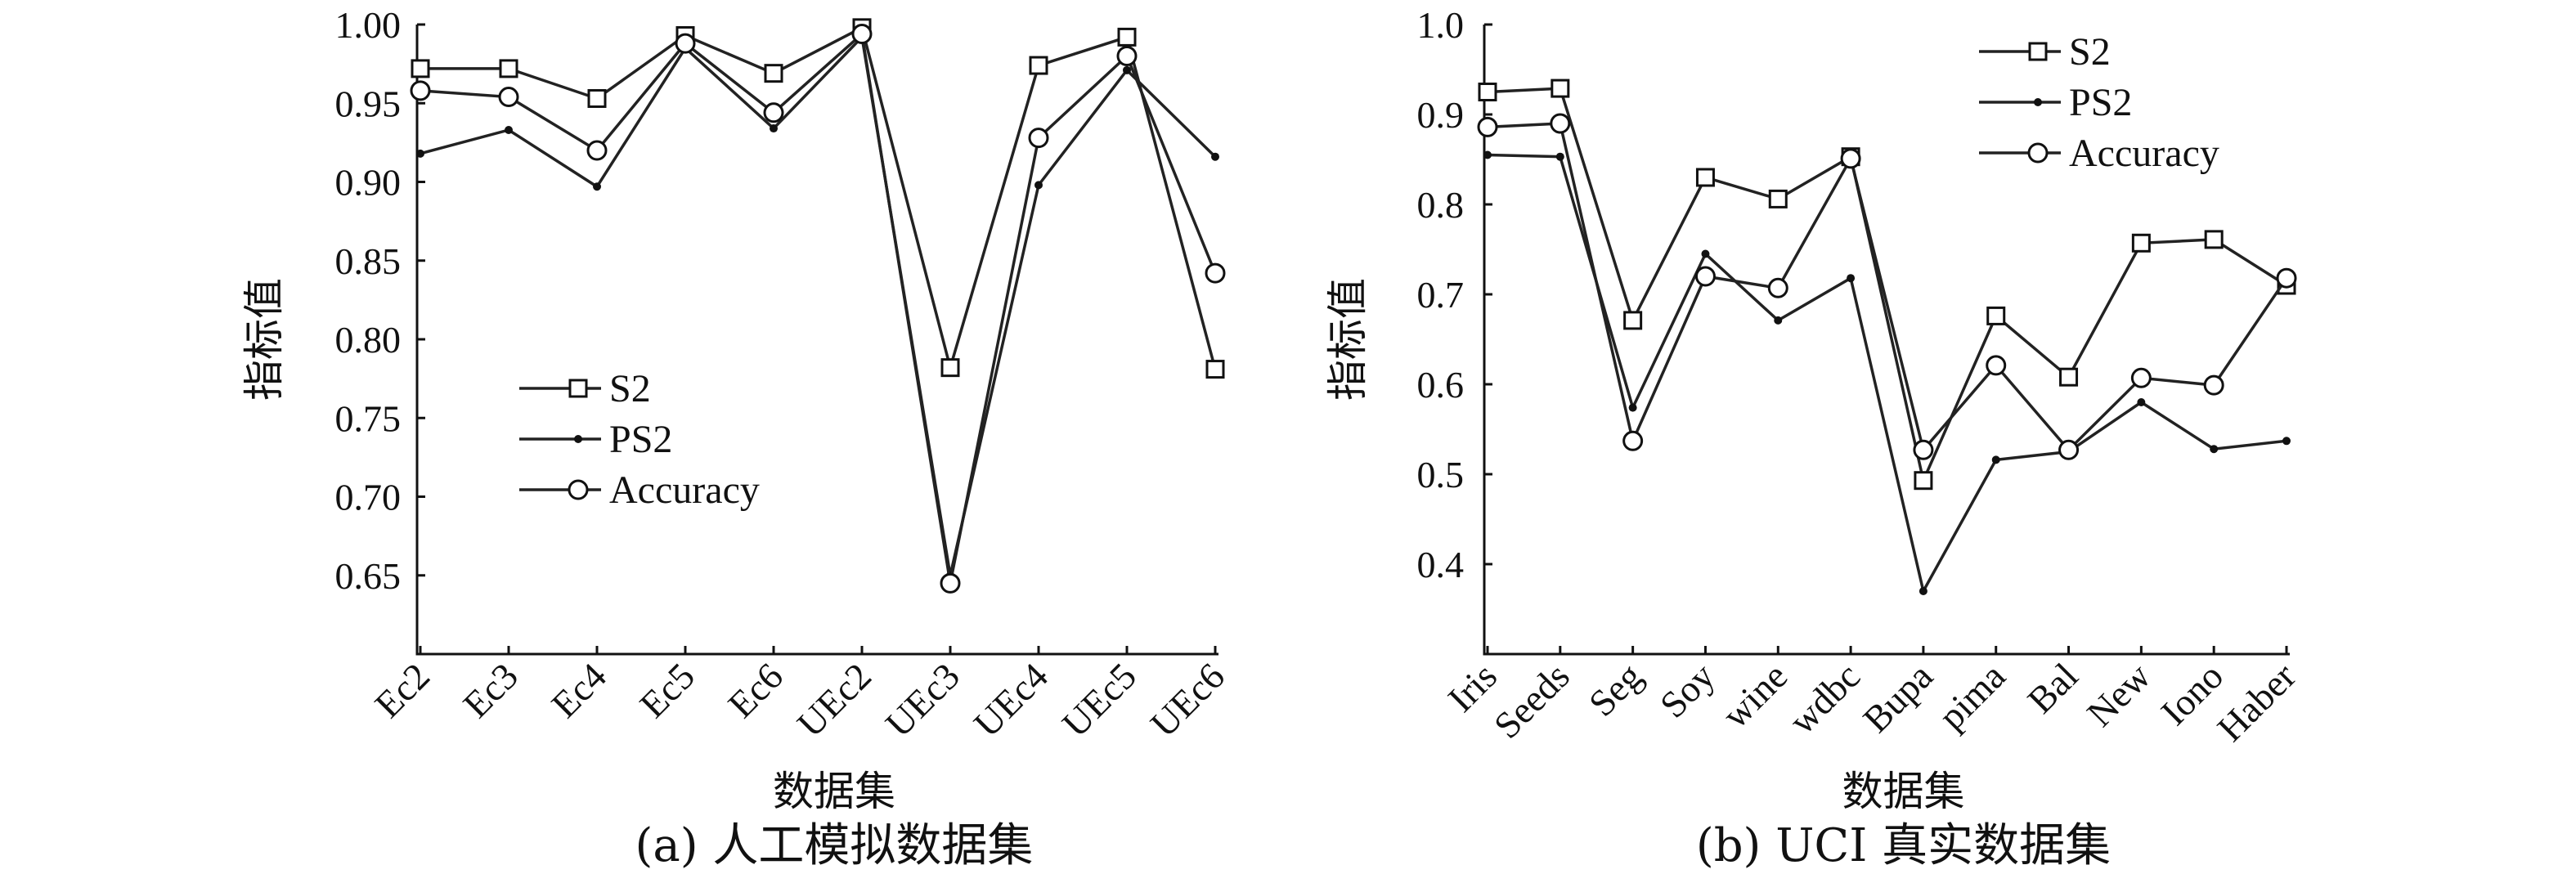  What do you see at coordinates (834, 845) in the screenshot?
I see `panel-caption: (a) 人工模拟数据集` at bounding box center [834, 845].